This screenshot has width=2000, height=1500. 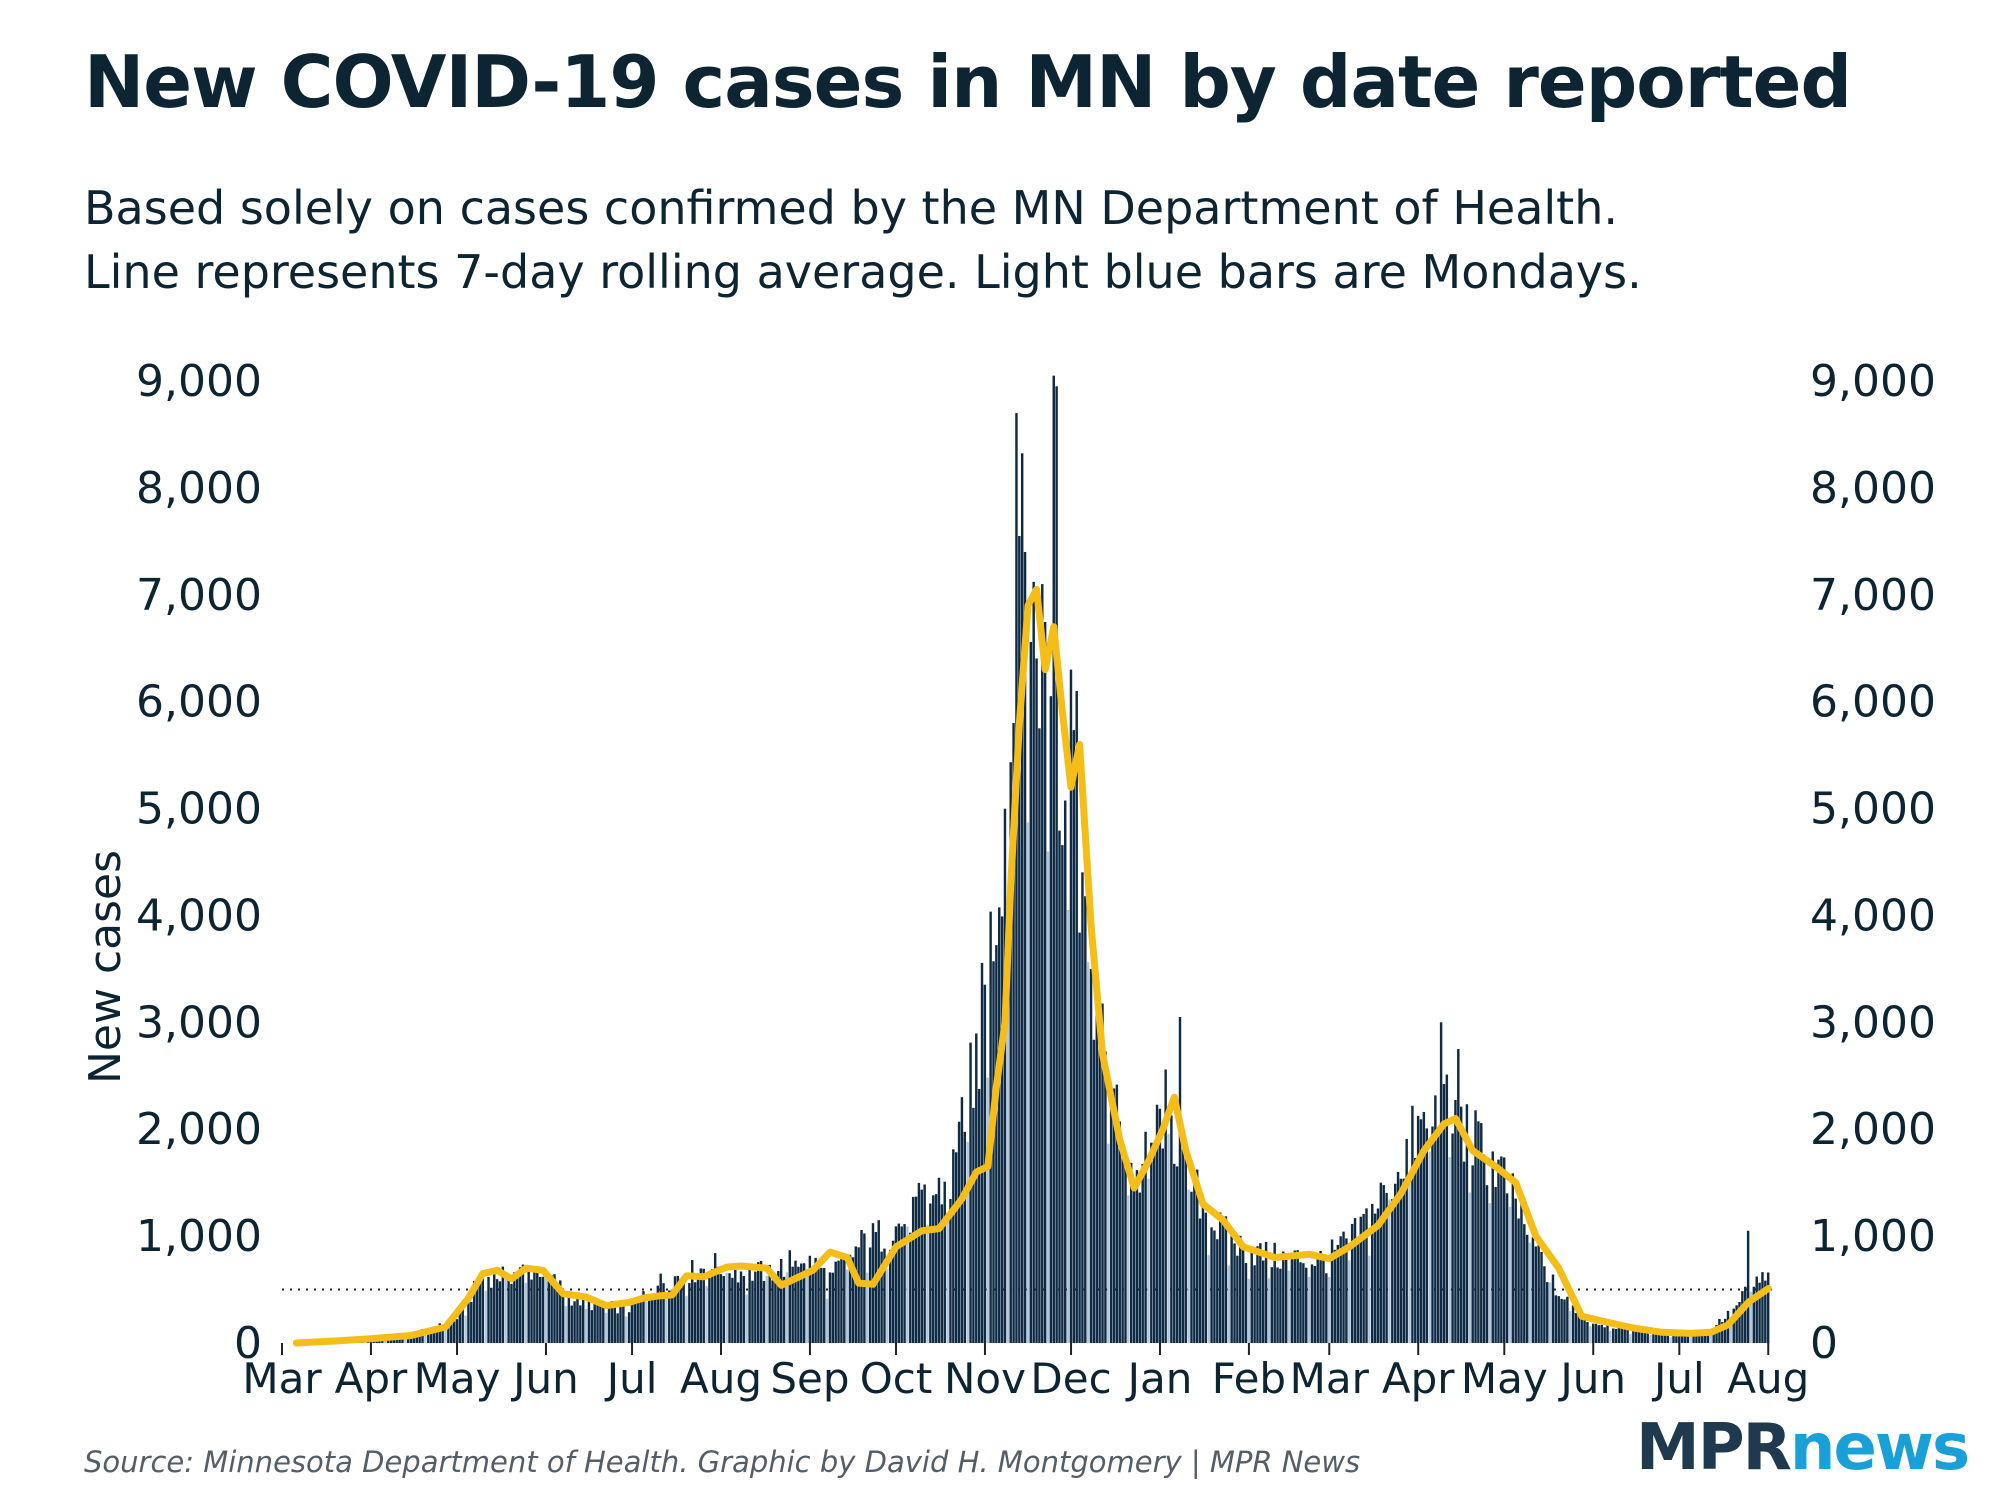 What do you see at coordinates (199, 809) in the screenshot?
I see `y-tick-label-left: 5,000` at bounding box center [199, 809].